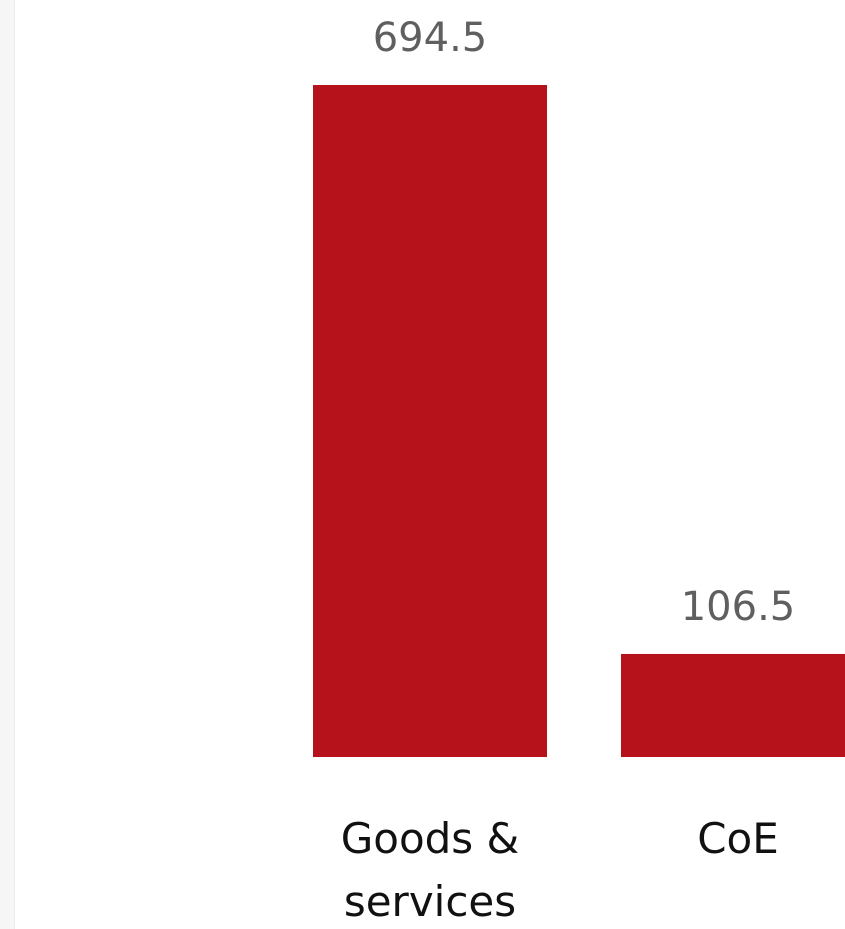 Image resolution: width=845 pixels, height=929 pixels. Describe the element at coordinates (430, 838) in the screenshot. I see `category-label-line: Goods &` at that location.